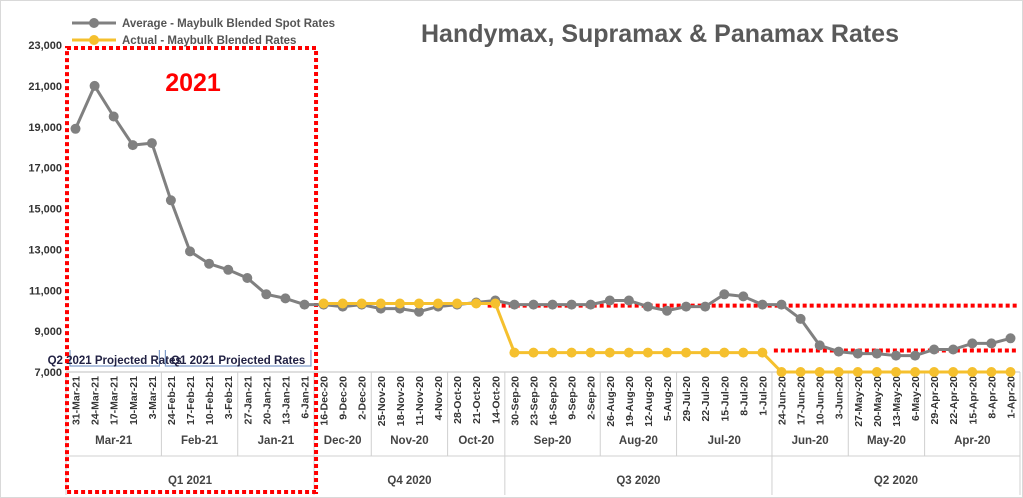 The height and width of the screenshot is (498, 1023). I want to click on x-tick-label: 3-Feb-21, so click(229, 397).